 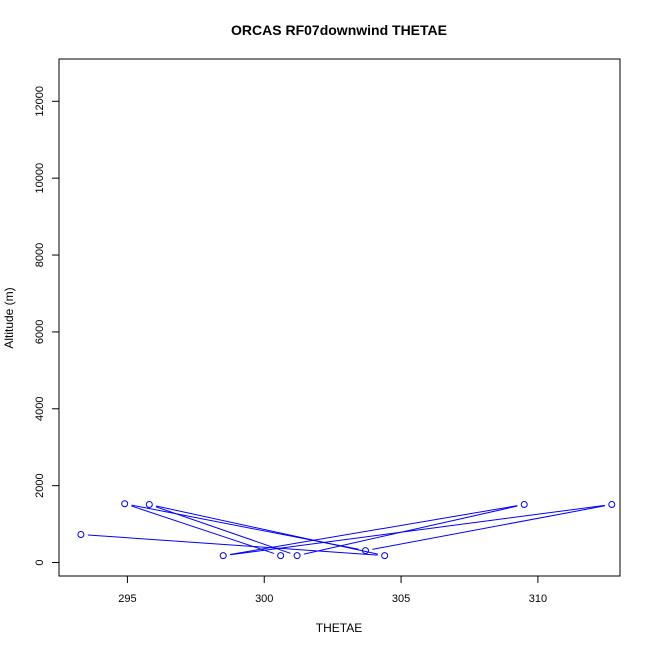 I want to click on chart-title: ORCAS RF07downwind THETAE, so click(x=339, y=30).